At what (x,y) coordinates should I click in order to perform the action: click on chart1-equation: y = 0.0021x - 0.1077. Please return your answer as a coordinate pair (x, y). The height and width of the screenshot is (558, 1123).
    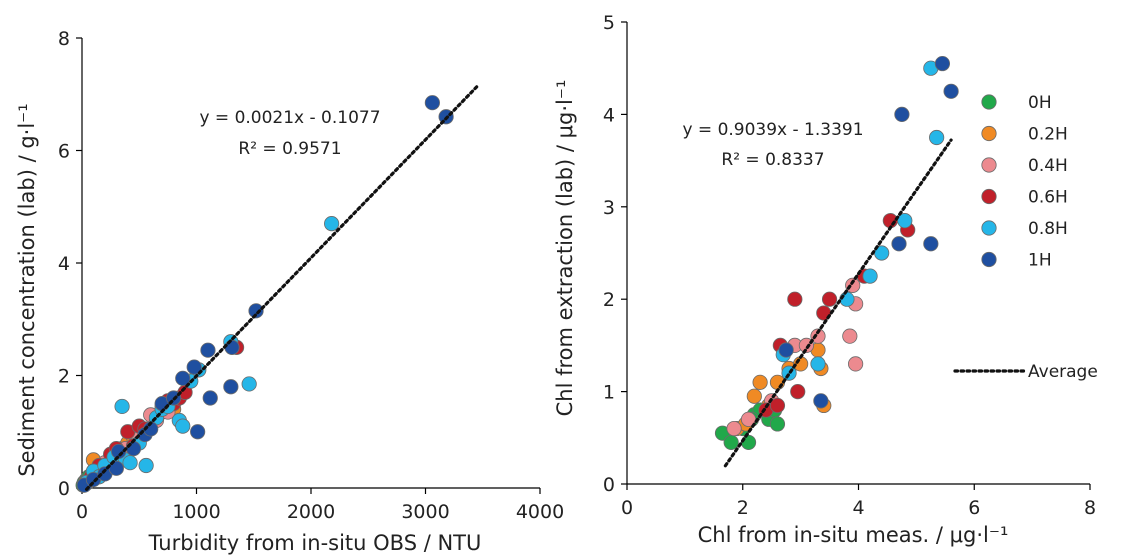
    Looking at the image, I should click on (289, 118).